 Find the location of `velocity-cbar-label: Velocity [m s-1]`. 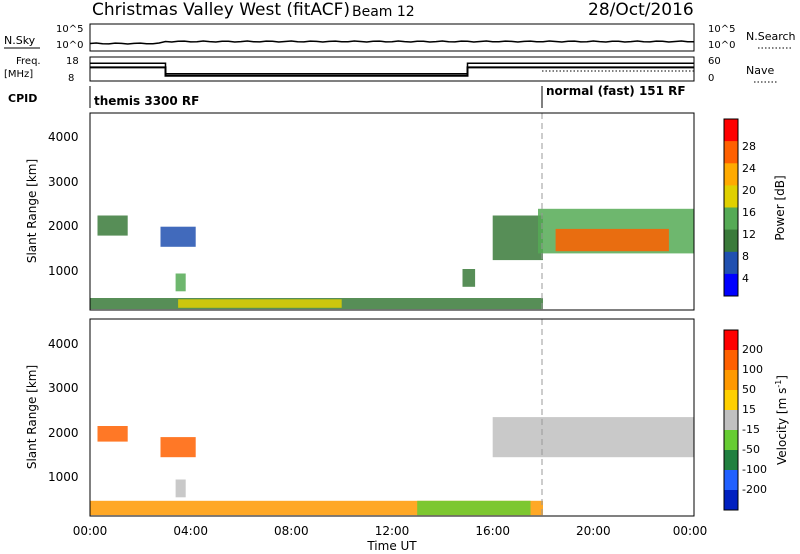

velocity-cbar-label: Velocity [m s-1] is located at coordinates (781, 420).